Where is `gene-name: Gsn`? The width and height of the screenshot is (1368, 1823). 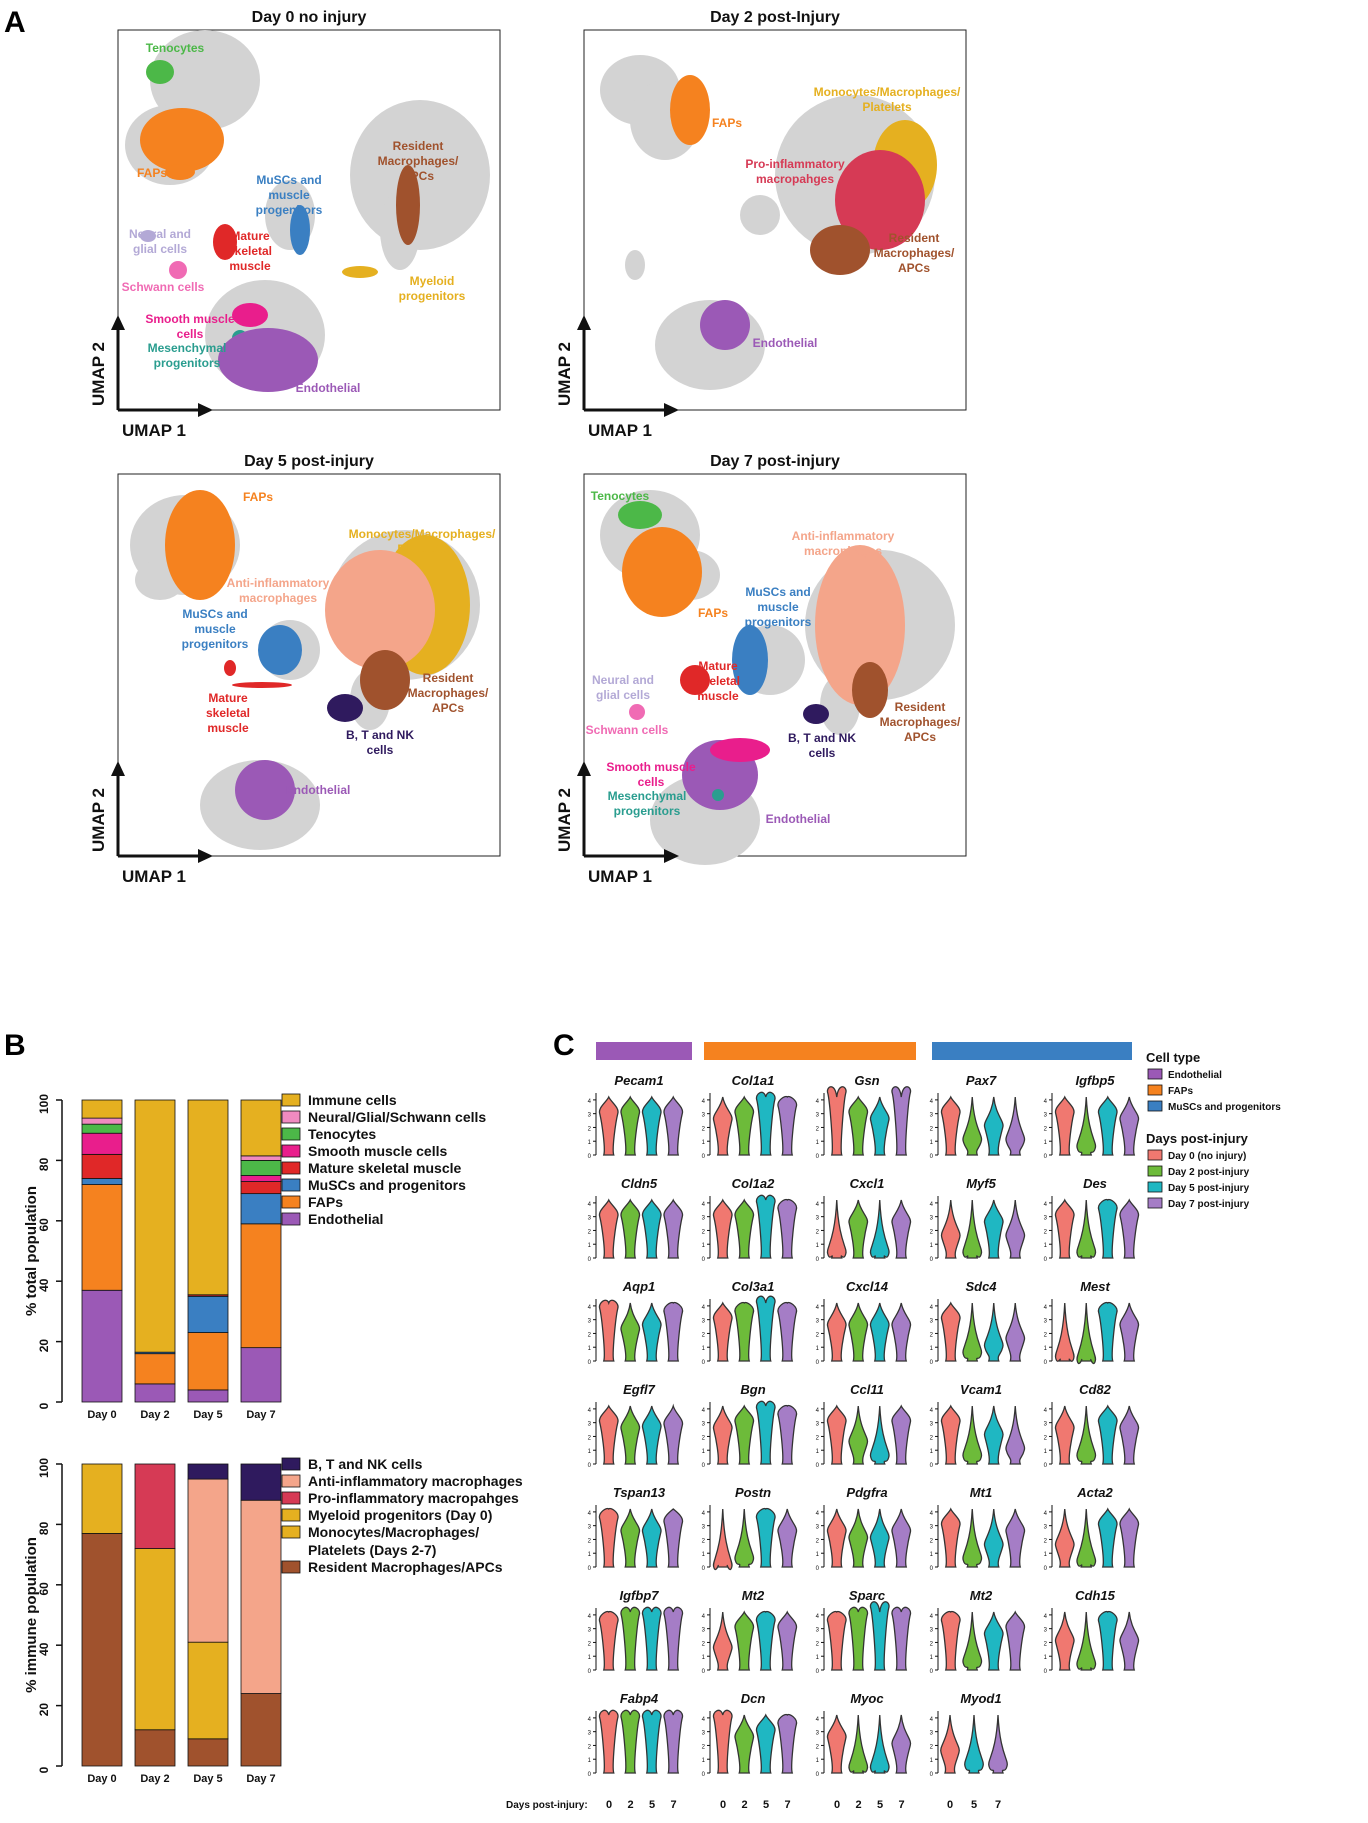
gene-name: Gsn is located at coordinates (866, 1080).